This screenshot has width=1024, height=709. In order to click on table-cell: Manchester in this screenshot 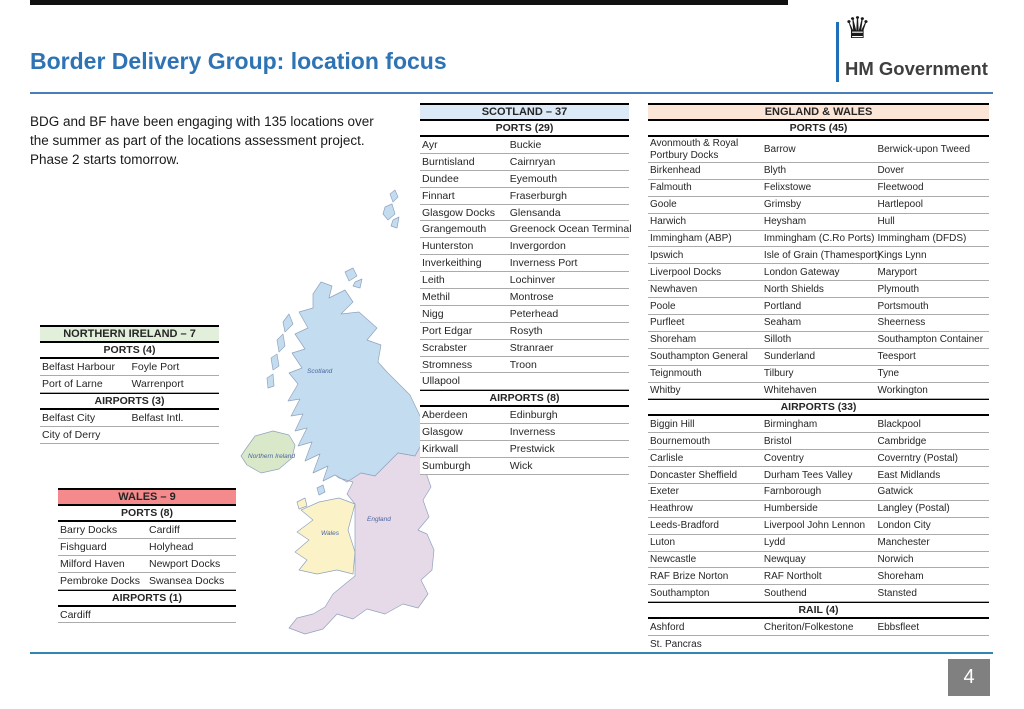, I will do `click(903, 543)`.